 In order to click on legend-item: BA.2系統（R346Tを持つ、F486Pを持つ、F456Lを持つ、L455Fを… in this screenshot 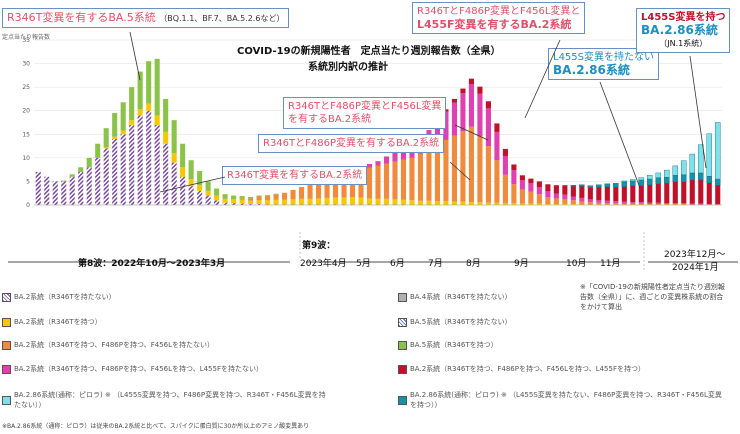, I will do `click(132, 369)`.